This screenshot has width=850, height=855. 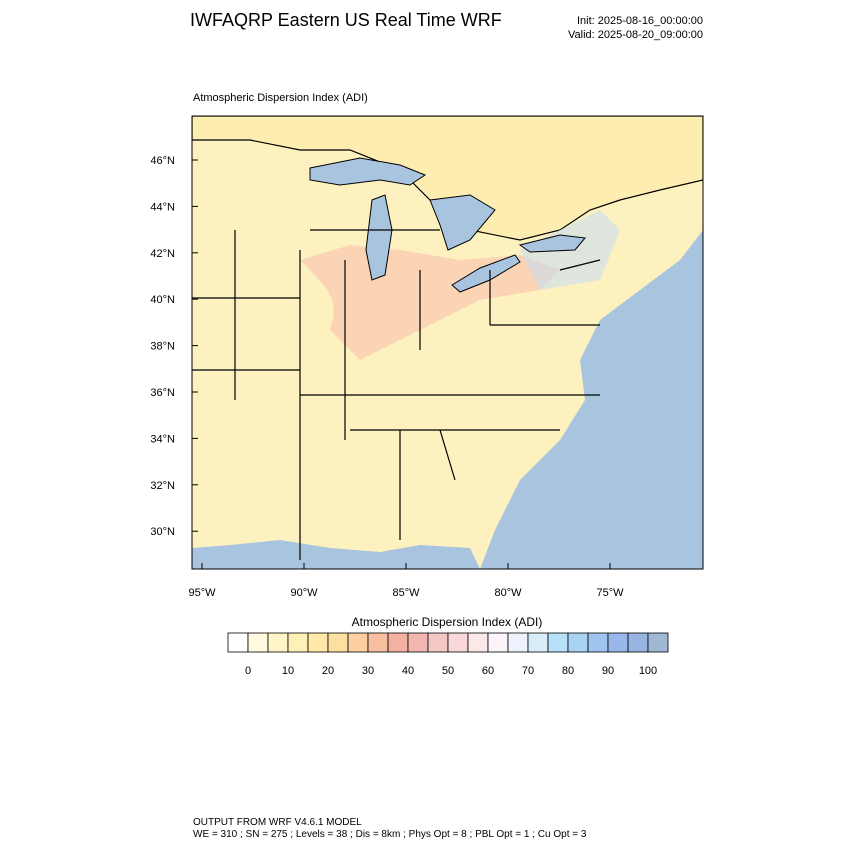 What do you see at coordinates (610, 593) in the screenshot?
I see `lon-label: 75°W` at bounding box center [610, 593].